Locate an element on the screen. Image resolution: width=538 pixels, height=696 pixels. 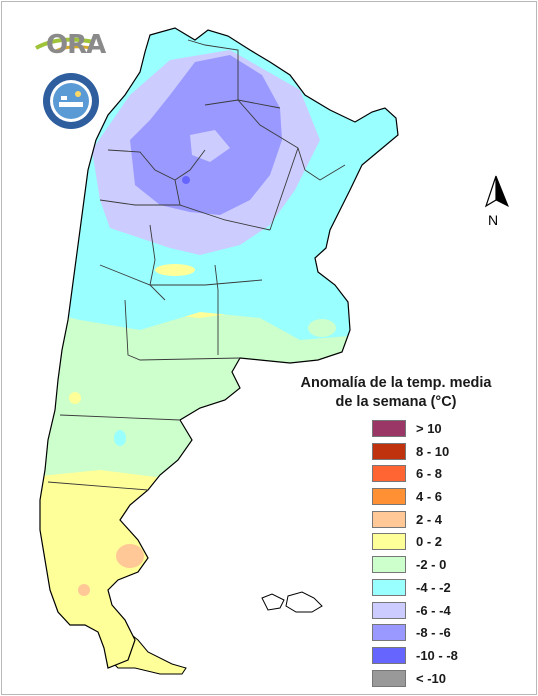
smn-seal-icon is located at coordinates (71, 101).